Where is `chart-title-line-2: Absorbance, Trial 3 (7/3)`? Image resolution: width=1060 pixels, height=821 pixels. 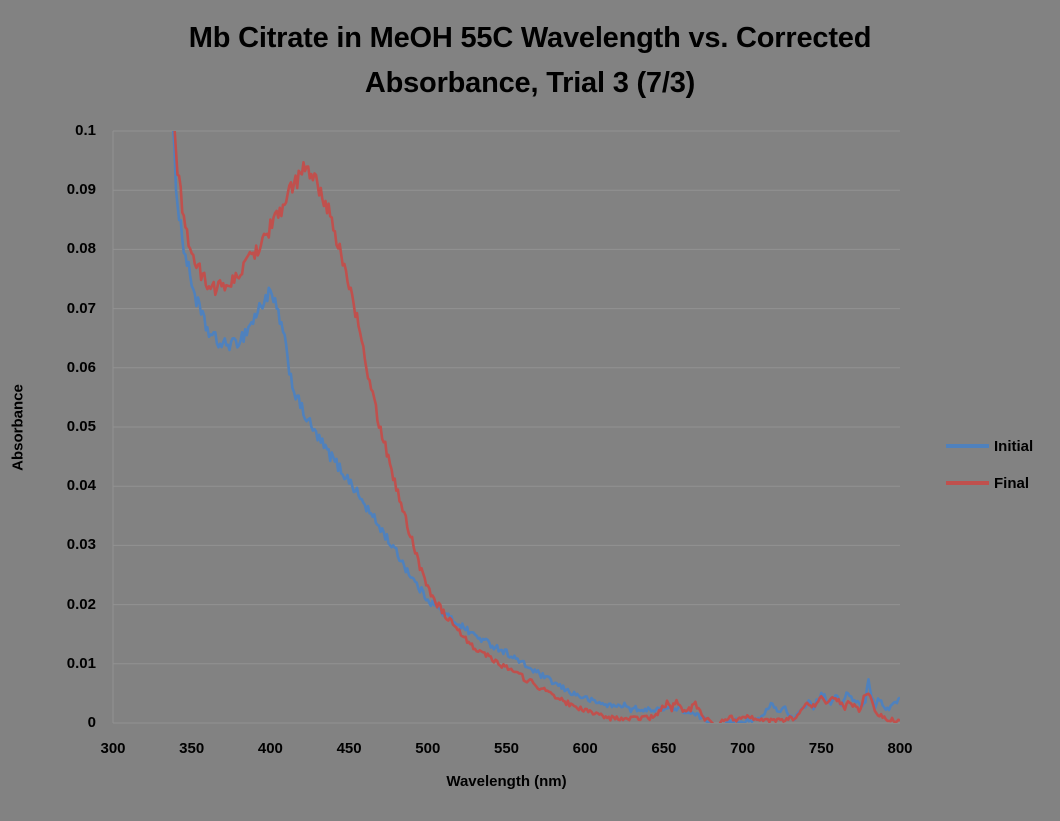 chart-title-line-2: Absorbance, Trial 3 (7/3) is located at coordinates (530, 83).